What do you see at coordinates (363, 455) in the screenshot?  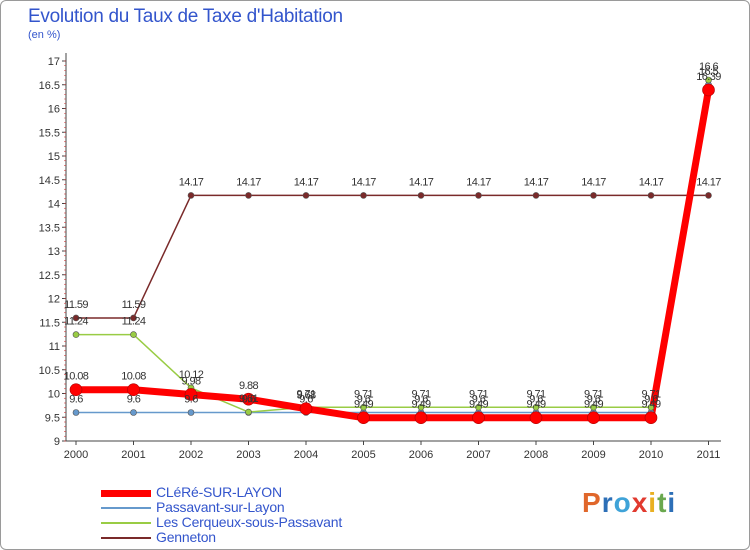 I see `x-tick-label: 2005` at bounding box center [363, 455].